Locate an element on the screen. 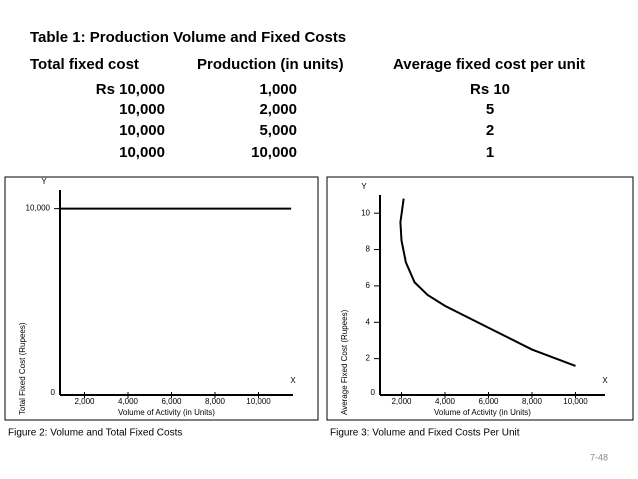 Image resolution: width=638 pixels, height=479 pixels. line-series is located at coordinates (487, 282).